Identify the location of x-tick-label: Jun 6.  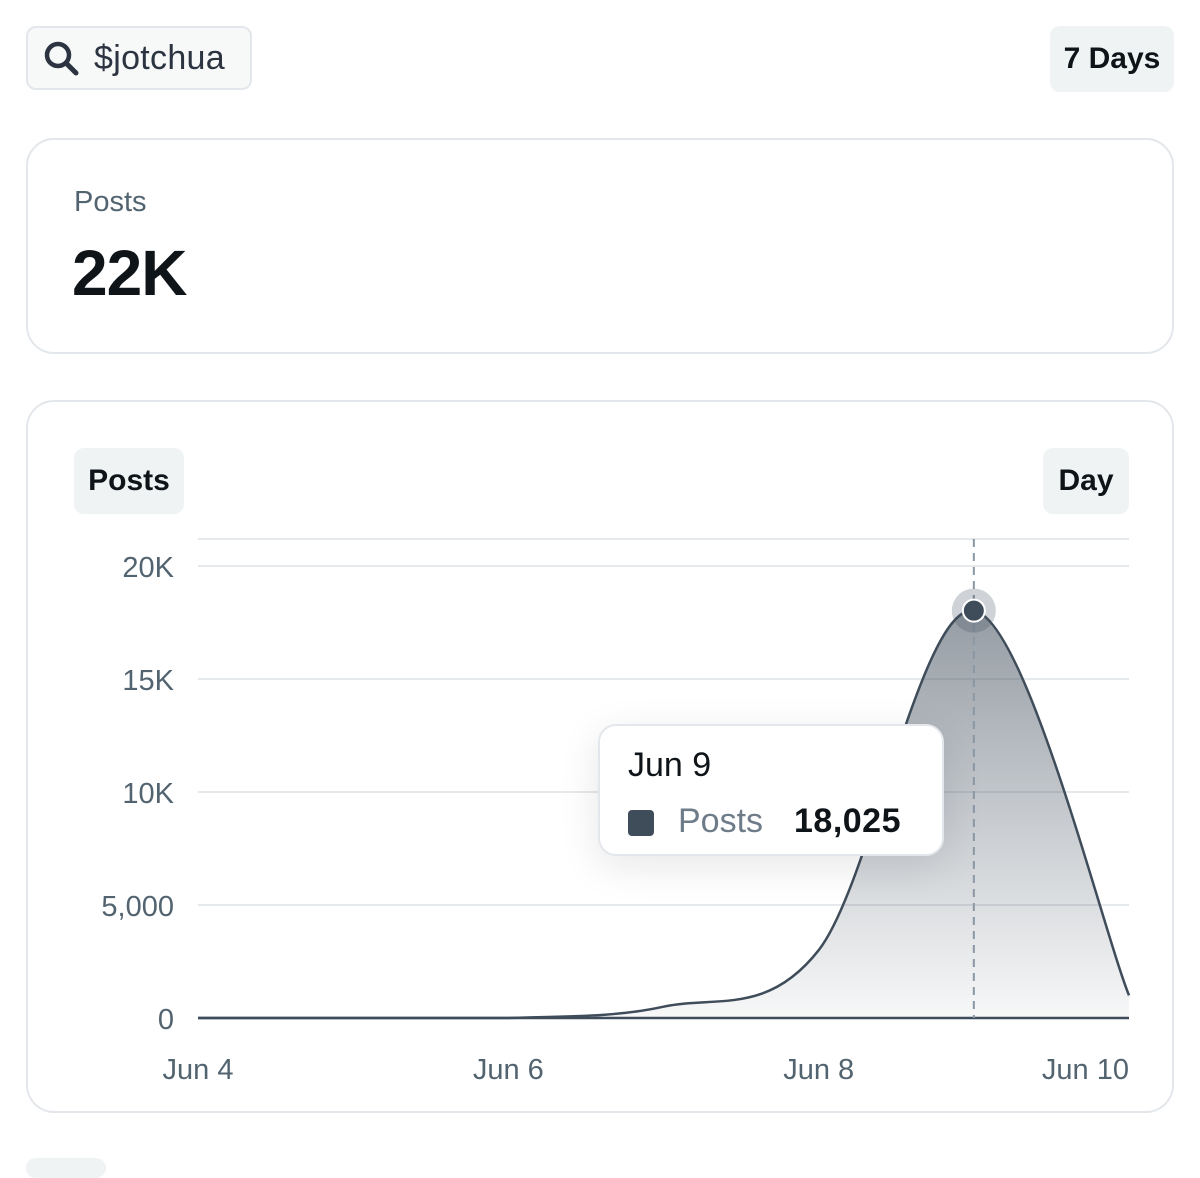
(508, 1070).